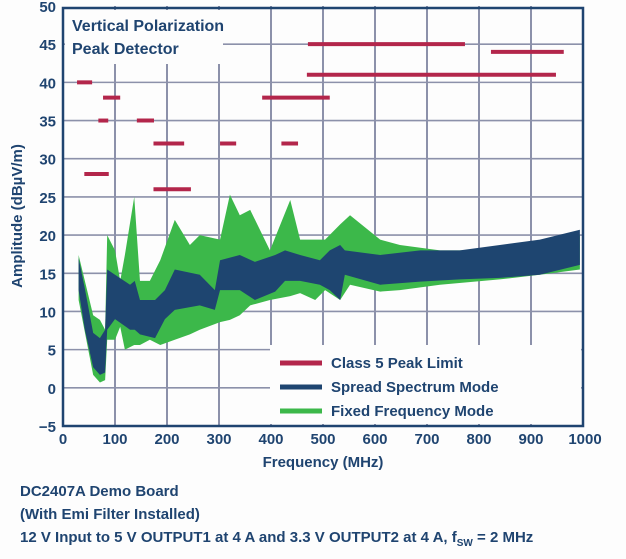 Image resolution: width=626 pixels, height=559 pixels. Describe the element at coordinates (426, 439) in the screenshot. I see `x-tick-label: 700` at that location.